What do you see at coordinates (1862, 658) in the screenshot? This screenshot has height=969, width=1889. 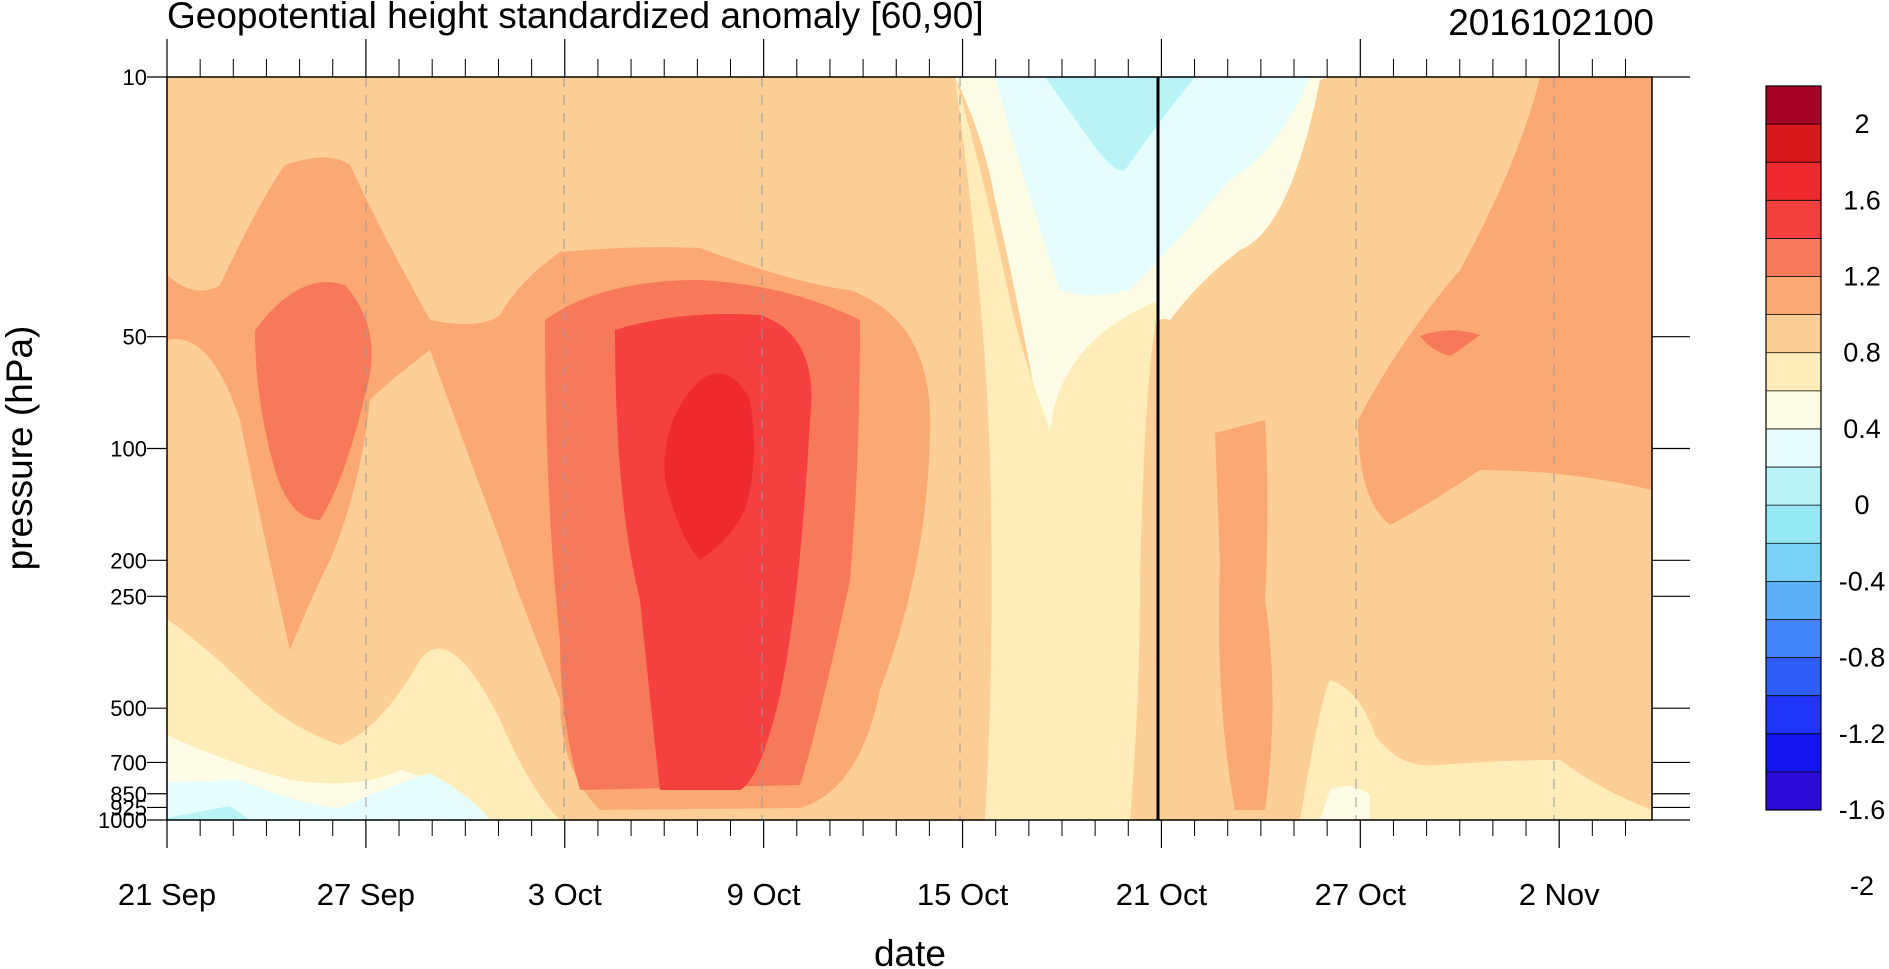 I see `colorbar-label: -0.8` at bounding box center [1862, 658].